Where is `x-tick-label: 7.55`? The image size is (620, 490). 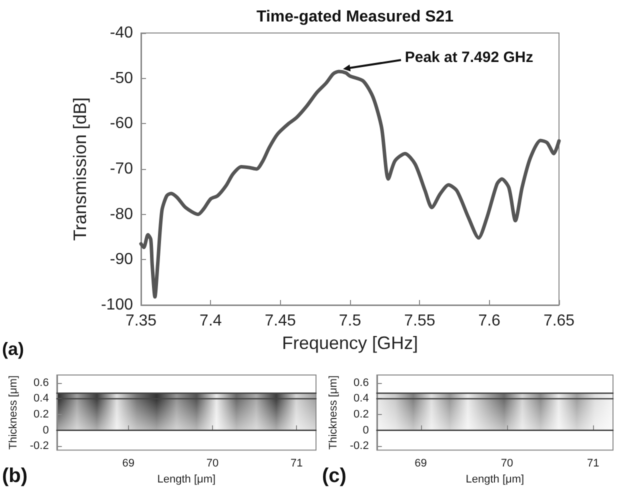 x-tick-label: 7.55 is located at coordinates (420, 321).